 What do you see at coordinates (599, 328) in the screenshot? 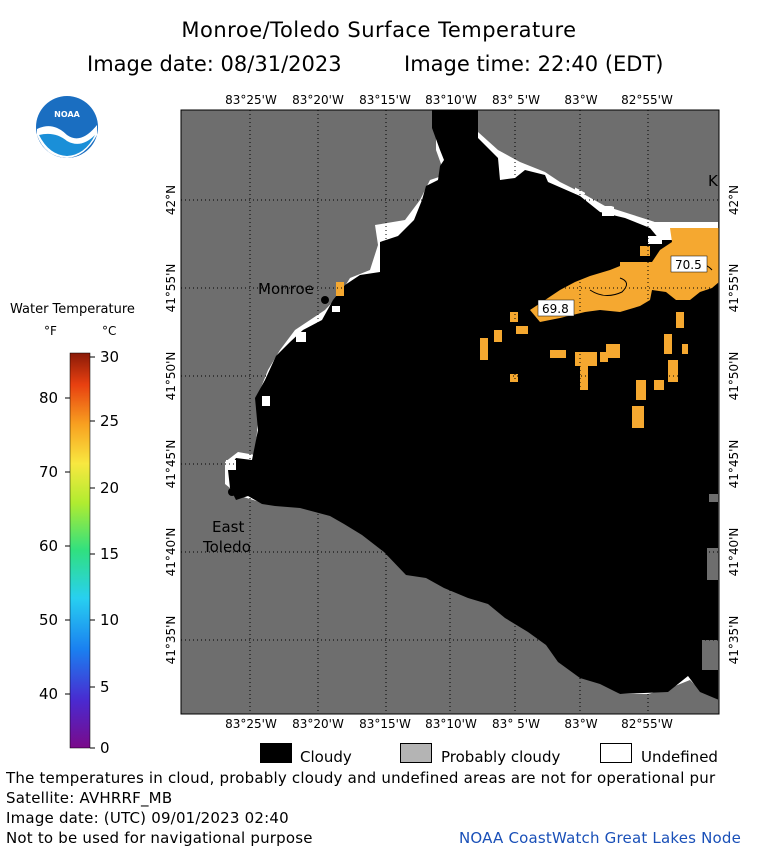
I see `warm-water-pixels` at bounding box center [599, 328].